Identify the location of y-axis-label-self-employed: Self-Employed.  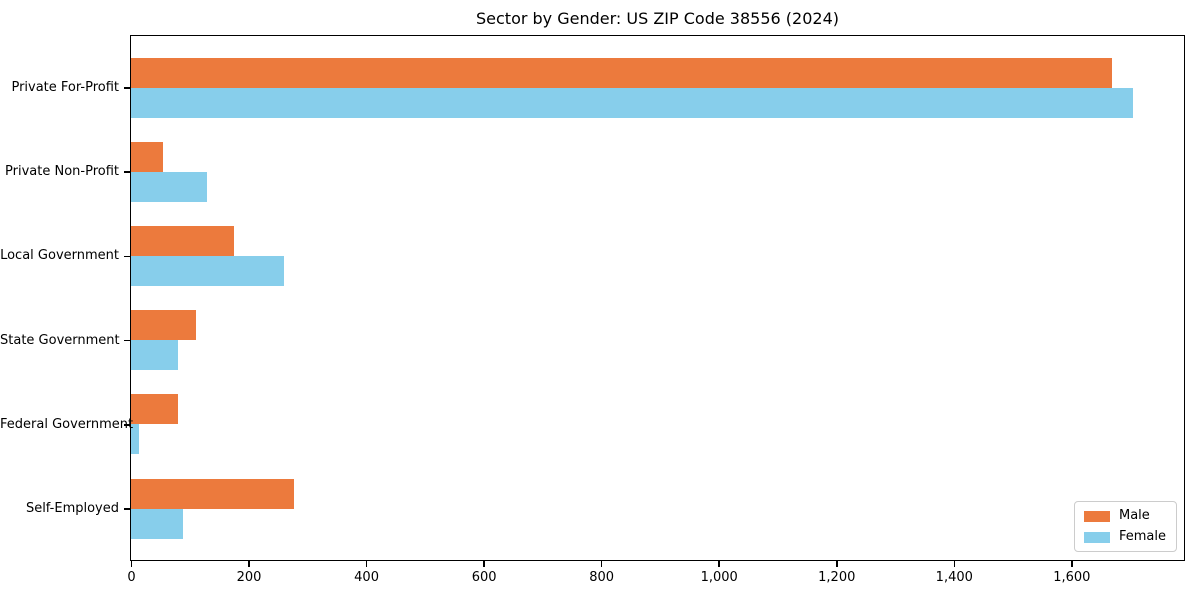
(72, 508).